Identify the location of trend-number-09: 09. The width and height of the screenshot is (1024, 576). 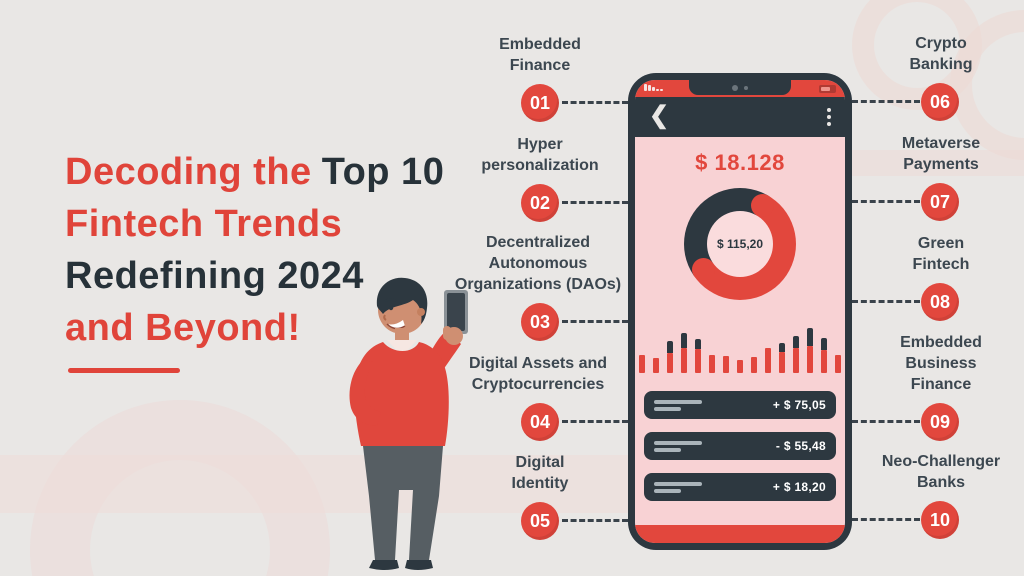
(940, 422).